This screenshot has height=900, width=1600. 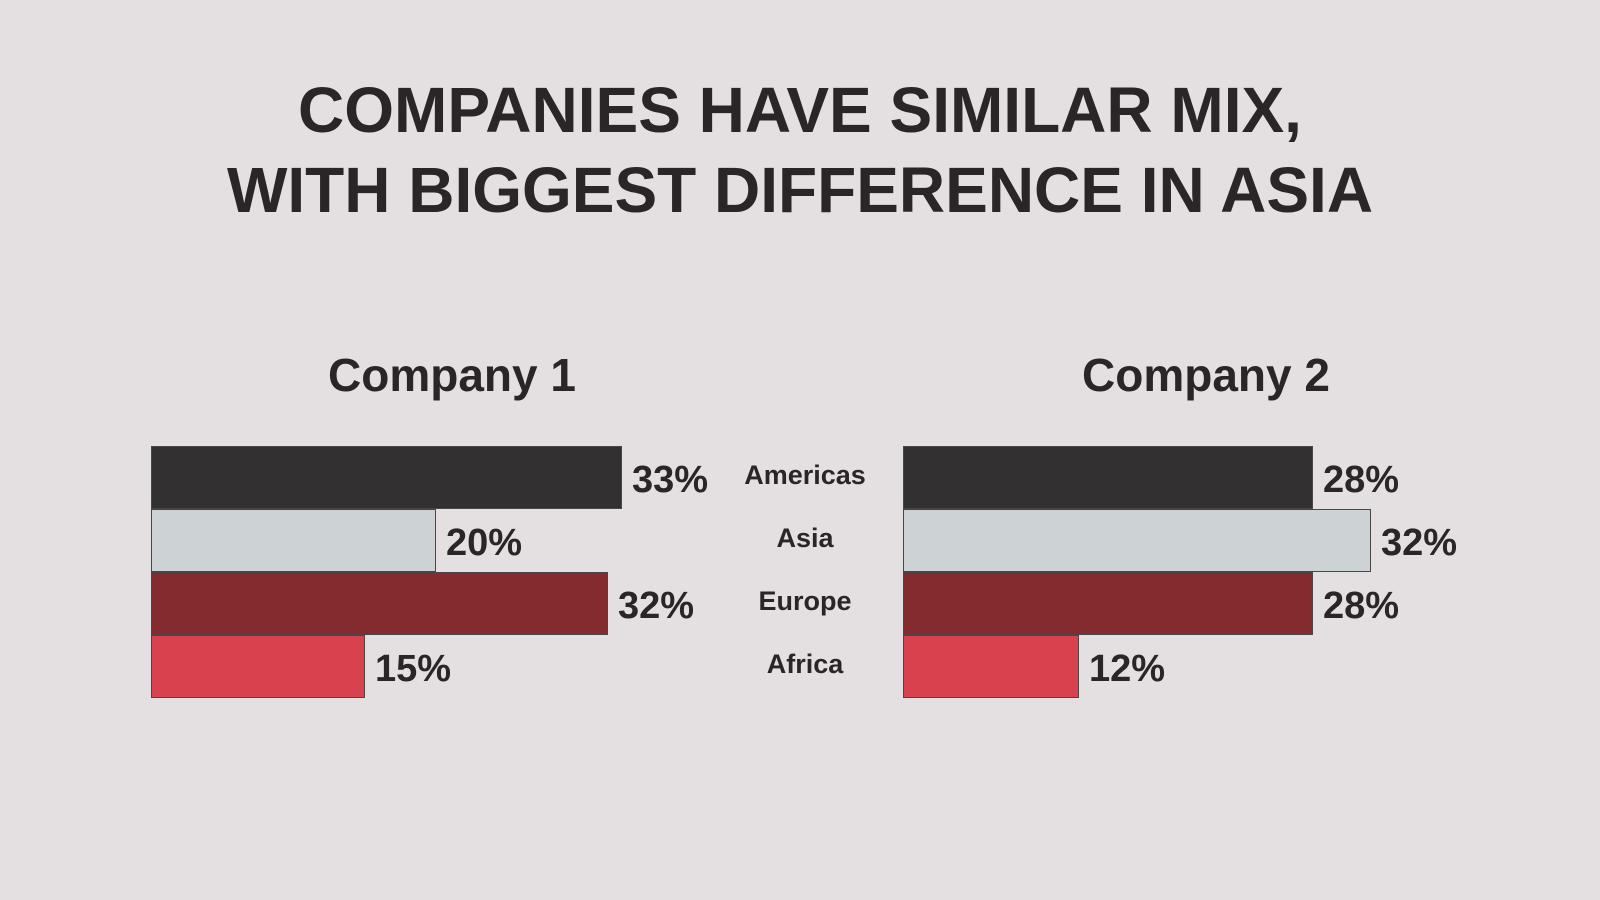 I want to click on value-label-asia: 20%, so click(x=484, y=543).